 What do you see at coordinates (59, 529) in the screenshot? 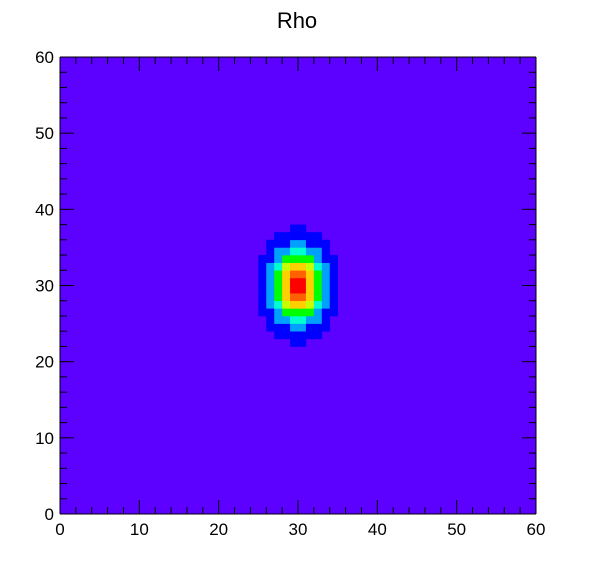
I see `x-tick-label: 0` at bounding box center [59, 529].